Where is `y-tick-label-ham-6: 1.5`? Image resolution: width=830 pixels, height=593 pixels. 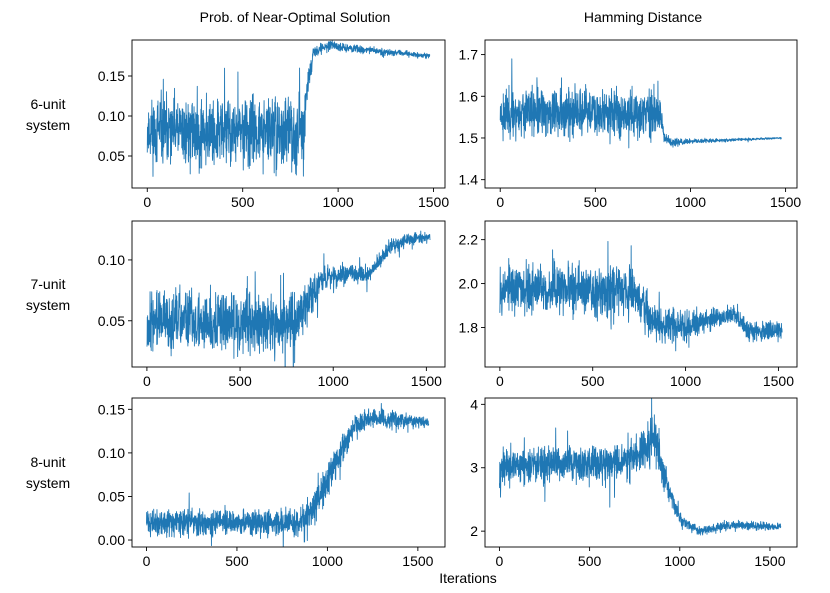
y-tick-label-ham-6: 1.5 is located at coordinates (469, 138).